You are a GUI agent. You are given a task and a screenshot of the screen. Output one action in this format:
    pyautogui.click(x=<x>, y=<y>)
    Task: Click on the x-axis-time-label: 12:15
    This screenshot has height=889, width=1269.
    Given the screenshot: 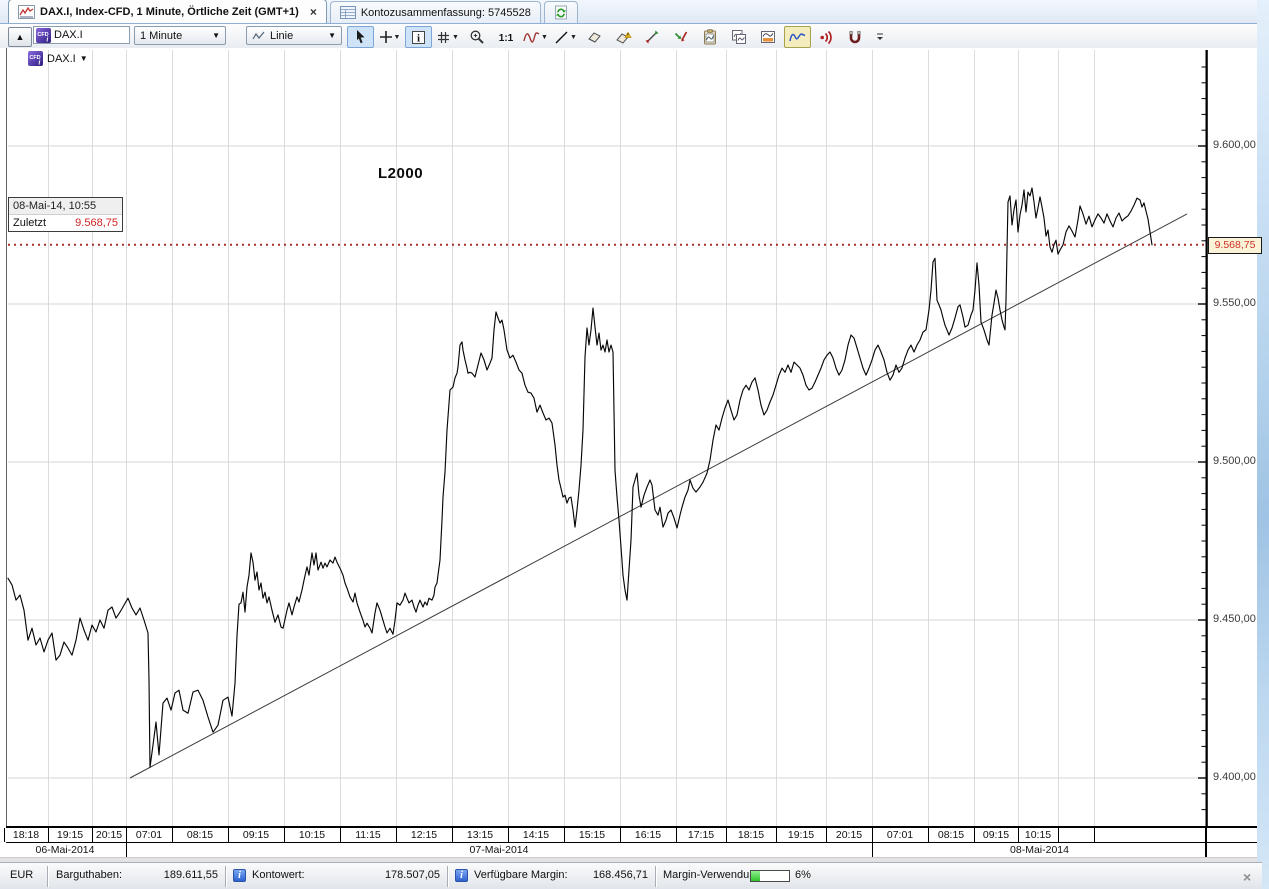 What is the action you would take?
    pyautogui.click(x=424, y=835)
    